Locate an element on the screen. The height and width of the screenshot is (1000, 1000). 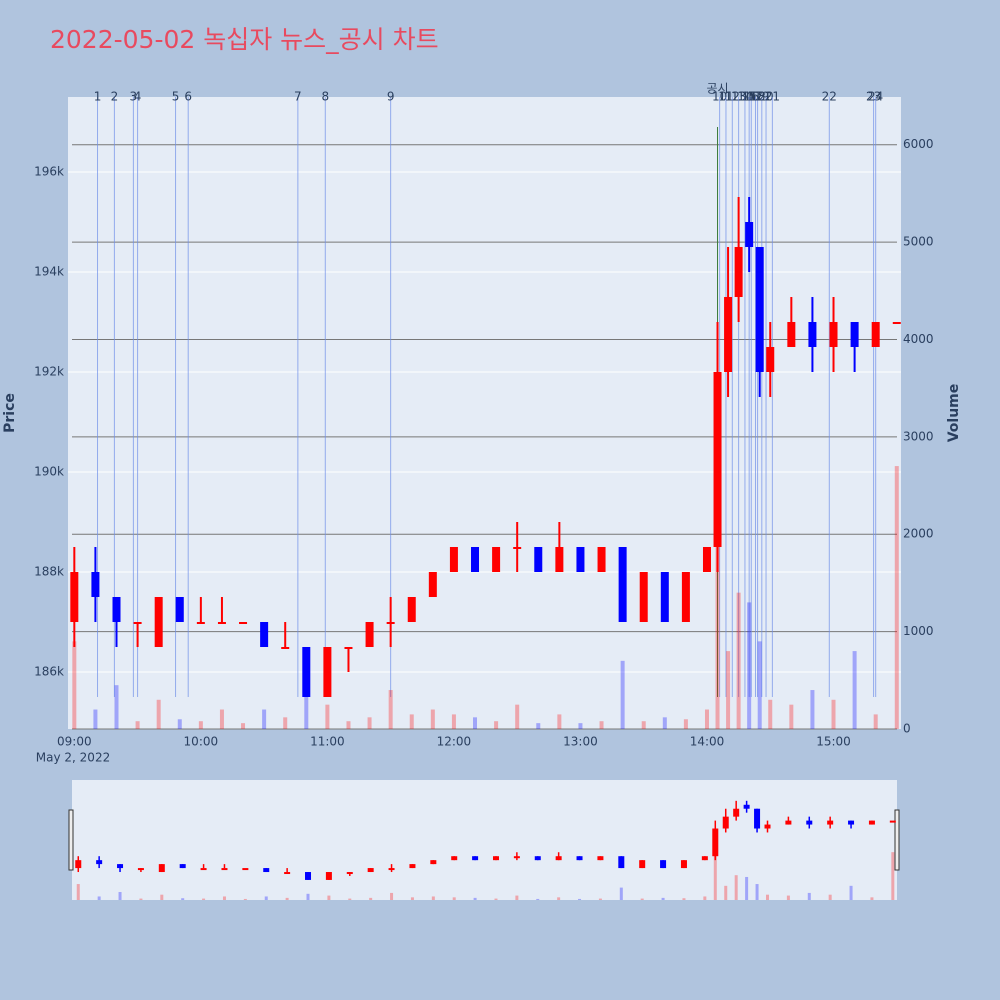
y-tick-label: 194k is located at coordinates (49, 272).